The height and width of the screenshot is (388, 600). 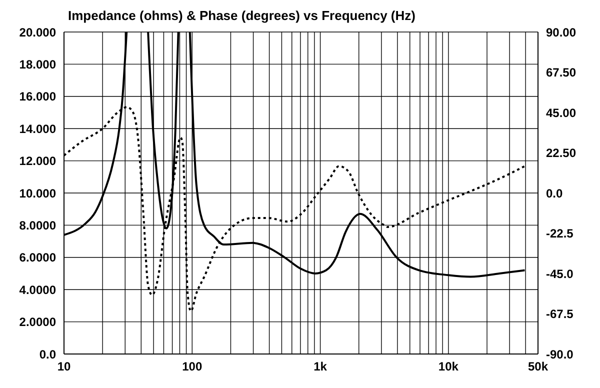 I want to click on y-tick-label: 8.0000, so click(x=37, y=225).